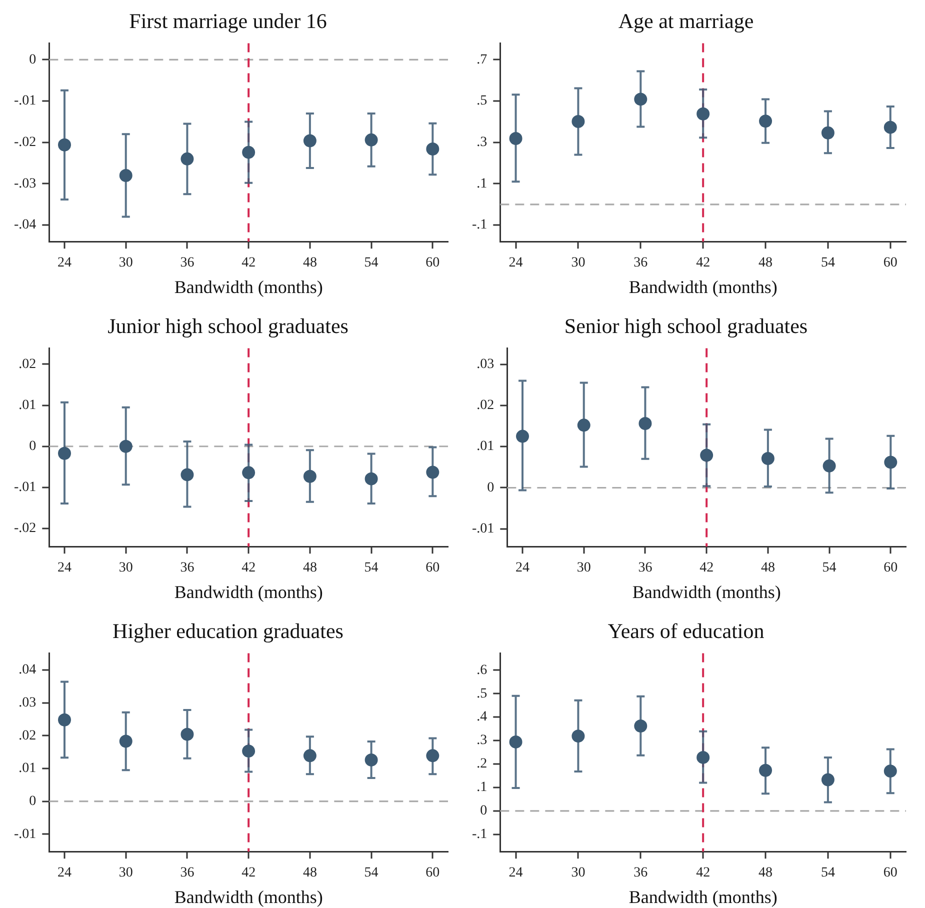 The width and height of the screenshot is (925, 908). I want to click on chart-title: Higher education graduates, so click(228, 631).